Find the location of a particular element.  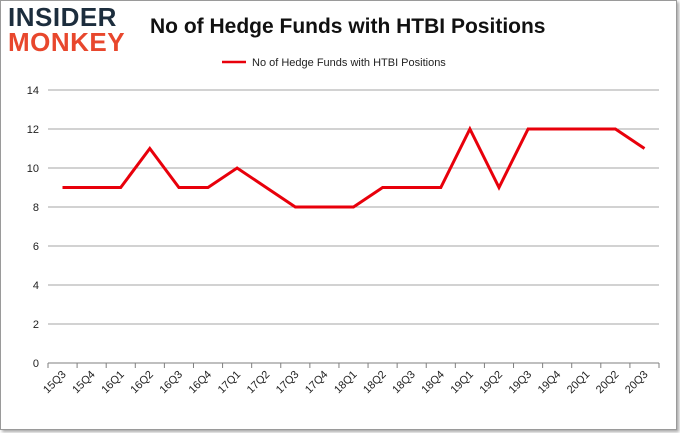

x-tick-label: 17Q1 is located at coordinates (230, 383).